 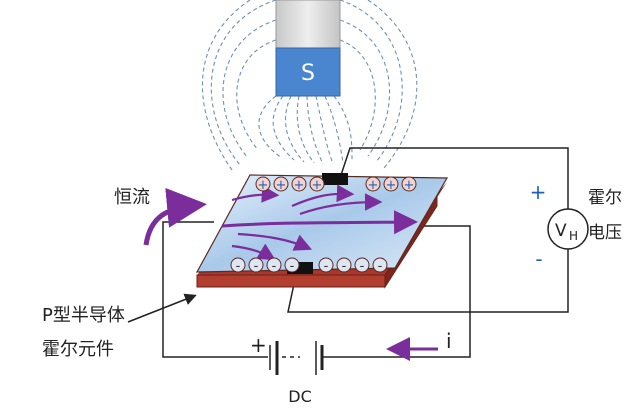 What do you see at coordinates (175, 216) in the screenshot?
I see `constant-current-arrow` at bounding box center [175, 216].